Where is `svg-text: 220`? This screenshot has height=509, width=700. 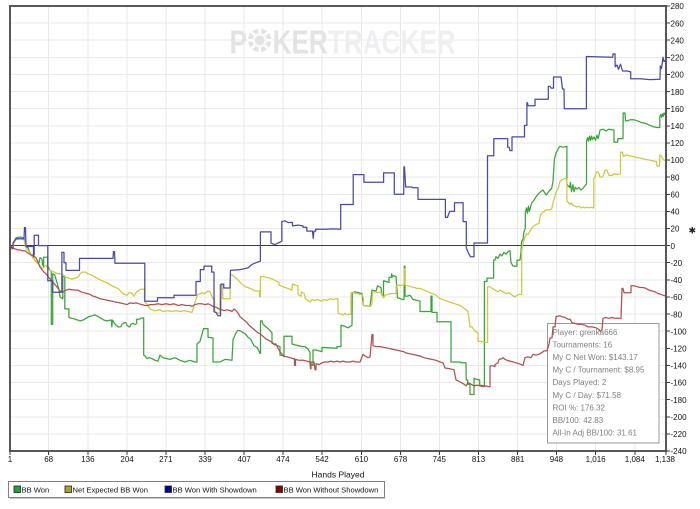
svg-text: 220 is located at coordinates (678, 58).